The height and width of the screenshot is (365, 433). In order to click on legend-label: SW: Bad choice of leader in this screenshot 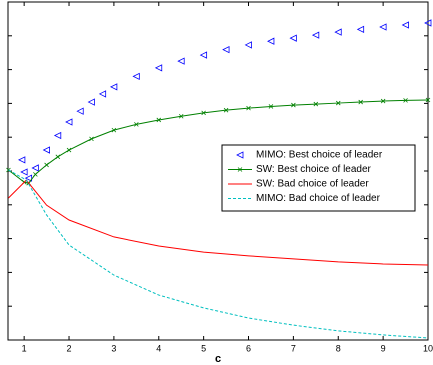, I will do `click(312, 184)`.